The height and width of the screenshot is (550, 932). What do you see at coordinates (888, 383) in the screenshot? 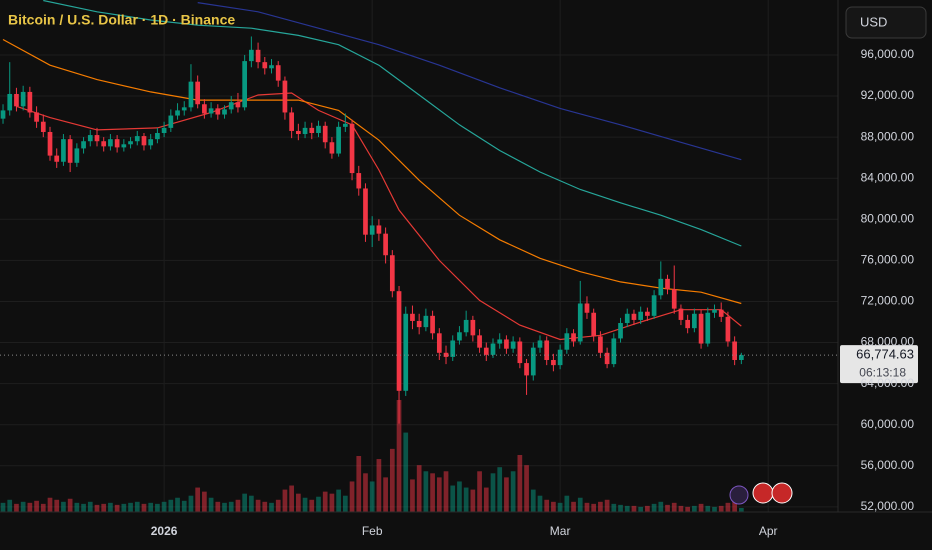
I see `y-tick-label: 64,000.00` at bounding box center [888, 383].